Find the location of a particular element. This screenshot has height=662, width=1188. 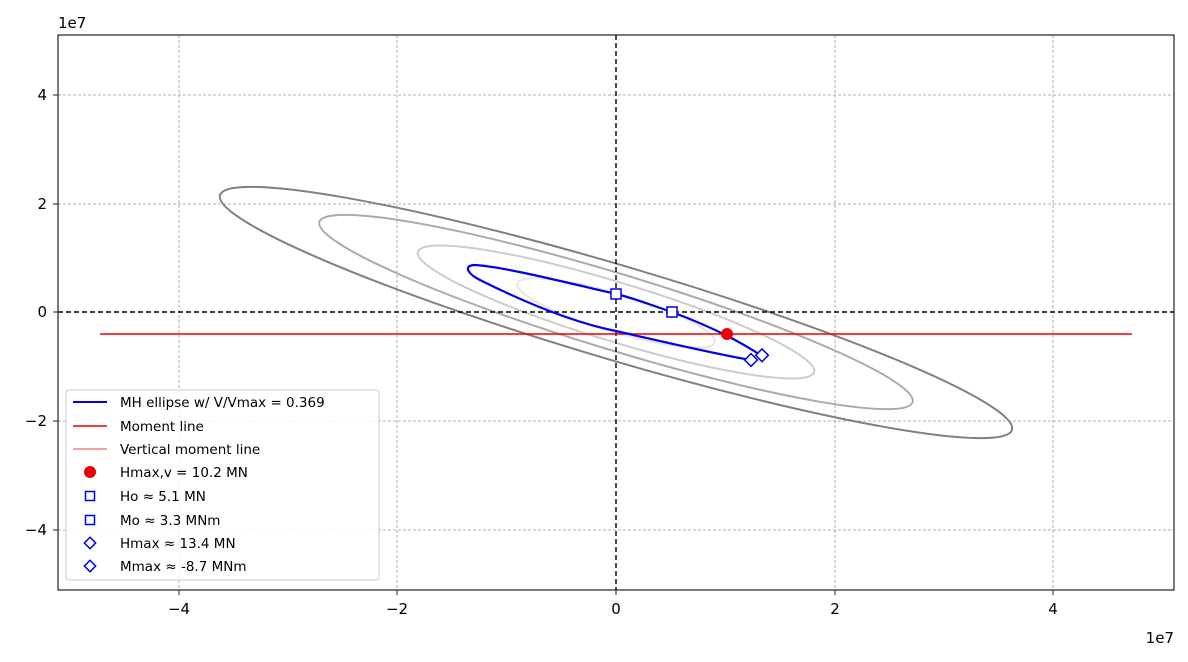

y-offset-label: 1e7 is located at coordinates (72, 23).